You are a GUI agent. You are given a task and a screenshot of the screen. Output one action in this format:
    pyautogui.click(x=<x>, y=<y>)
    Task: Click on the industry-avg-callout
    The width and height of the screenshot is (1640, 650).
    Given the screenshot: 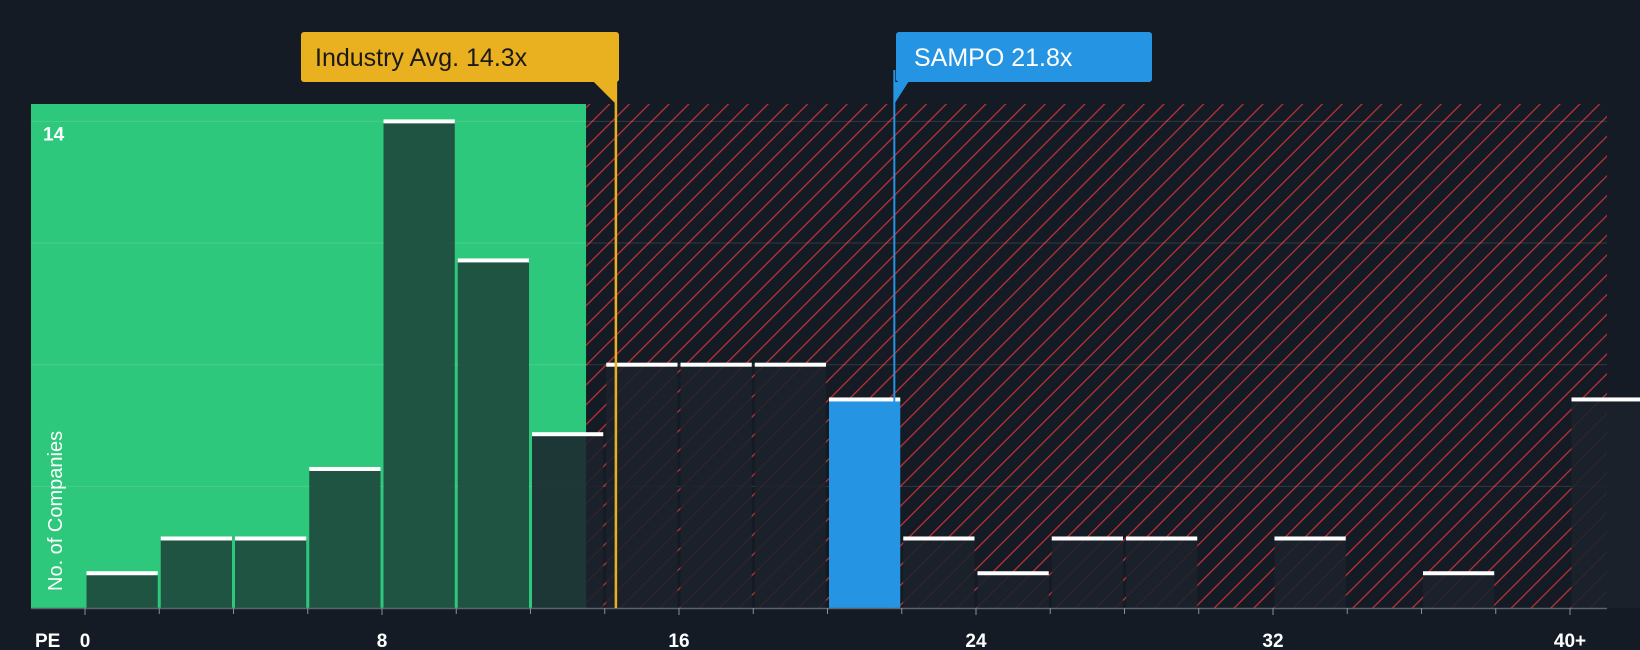 What is the action you would take?
    pyautogui.click(x=460, y=57)
    